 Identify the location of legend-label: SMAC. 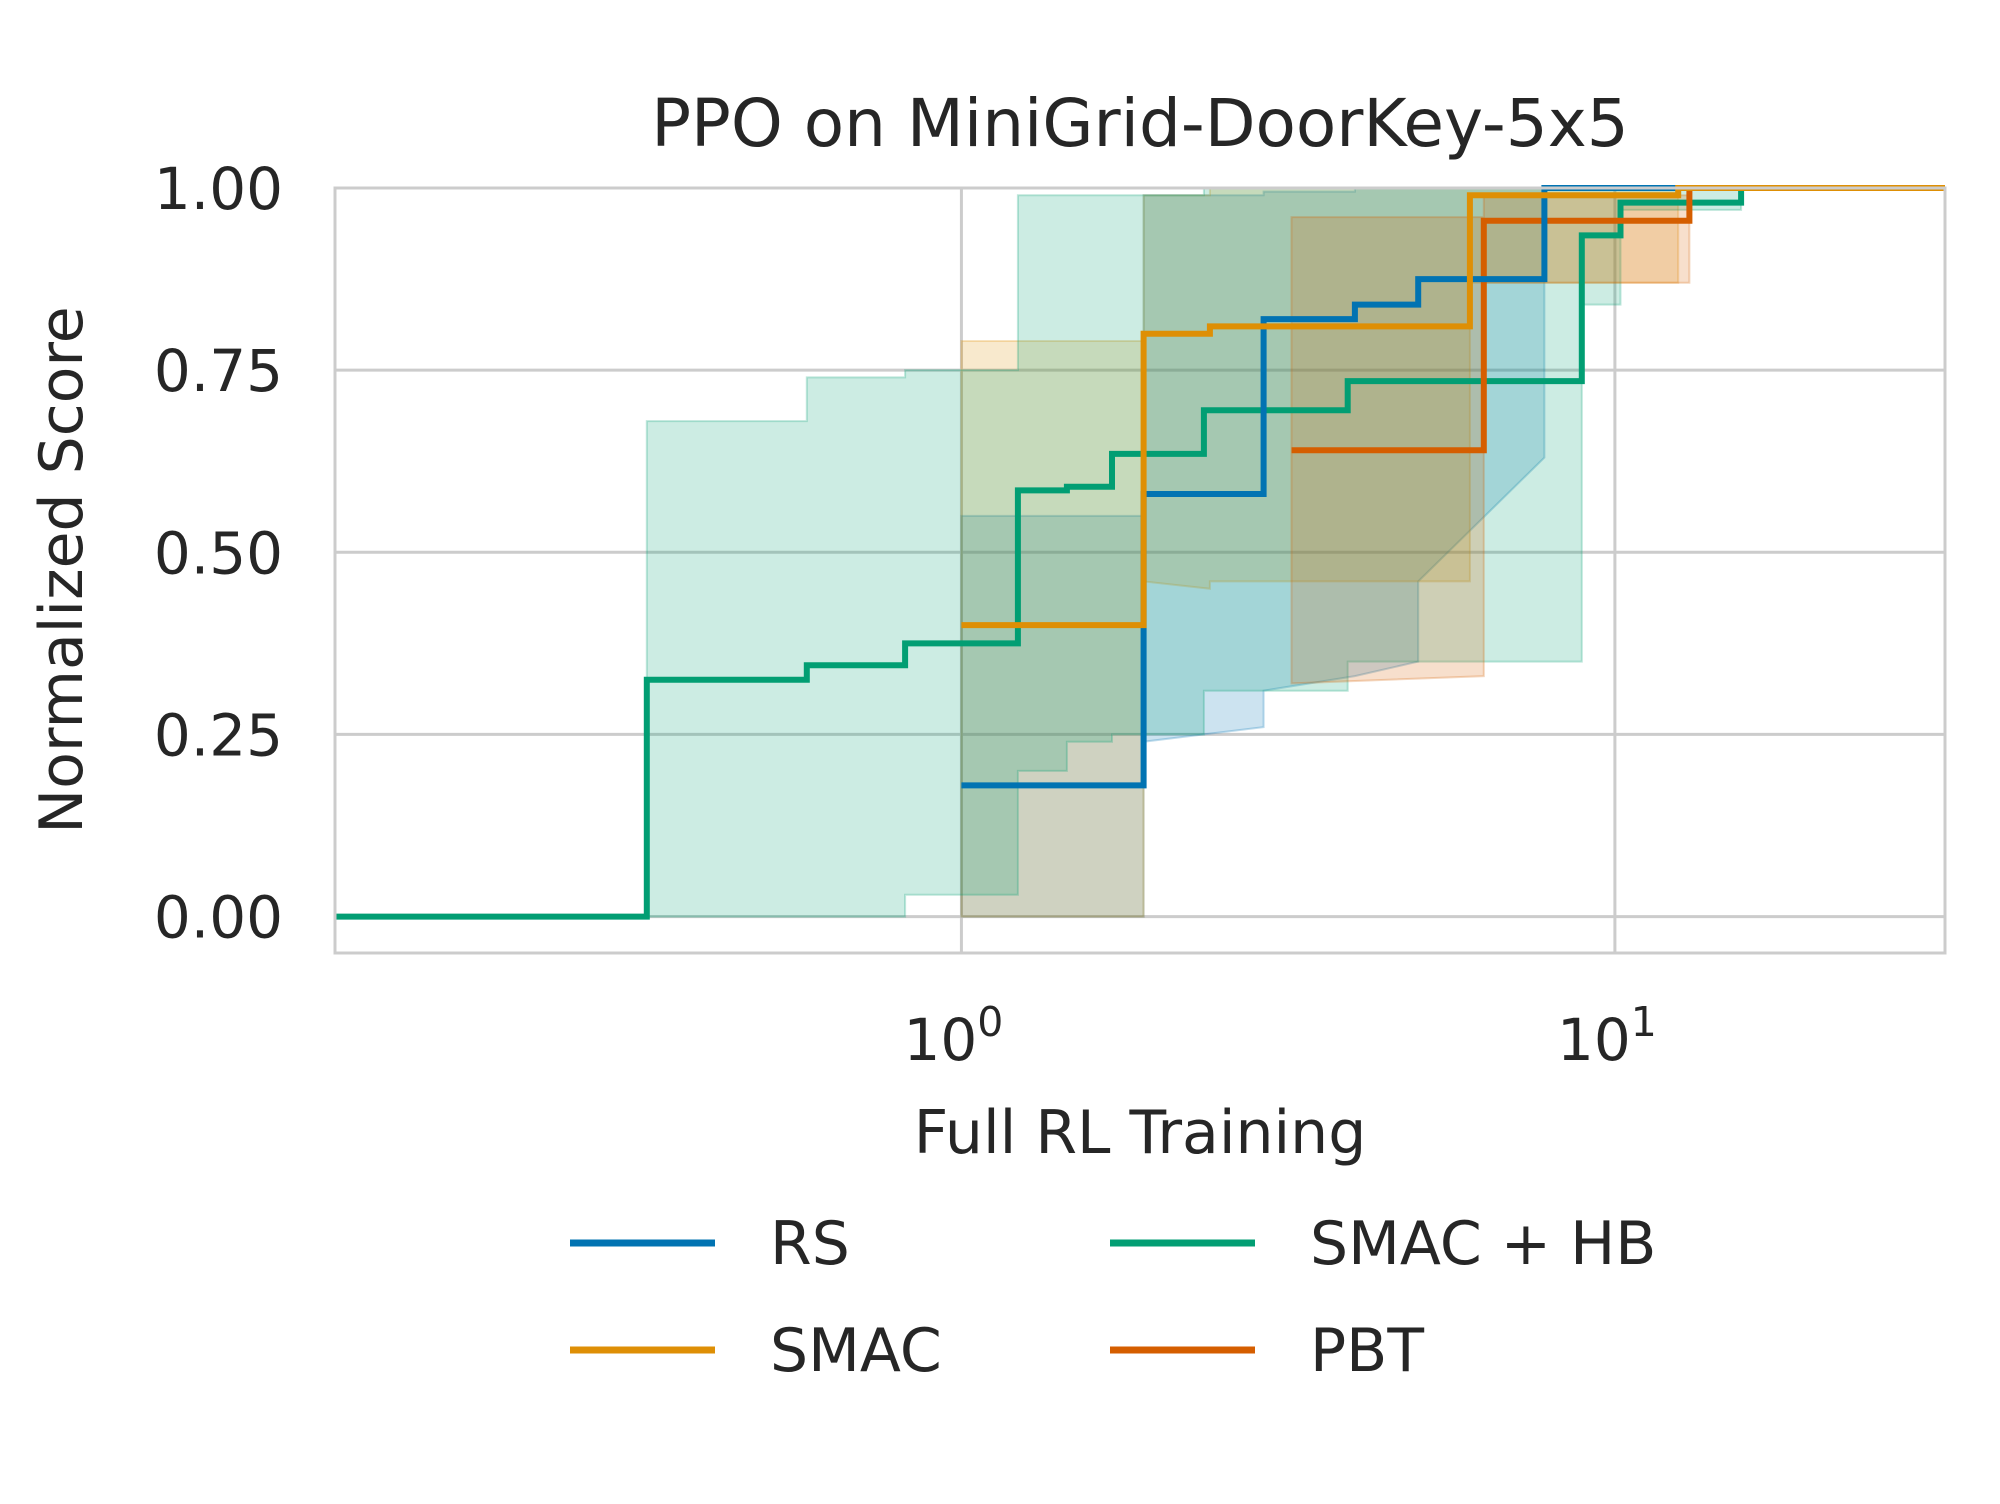
(856, 1351).